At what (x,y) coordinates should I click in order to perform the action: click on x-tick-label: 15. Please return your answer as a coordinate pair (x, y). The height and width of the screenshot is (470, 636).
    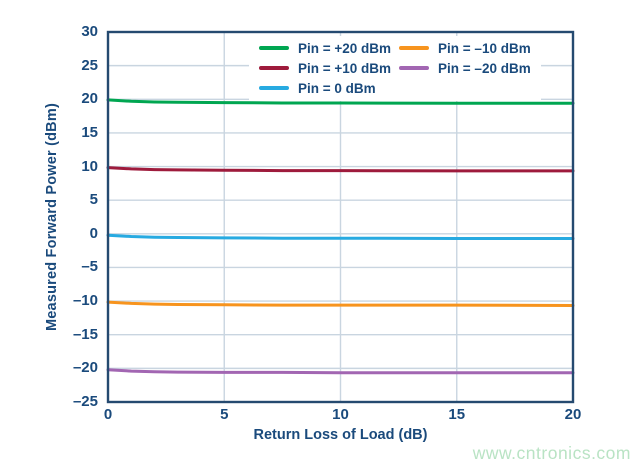
    Looking at the image, I should click on (457, 414).